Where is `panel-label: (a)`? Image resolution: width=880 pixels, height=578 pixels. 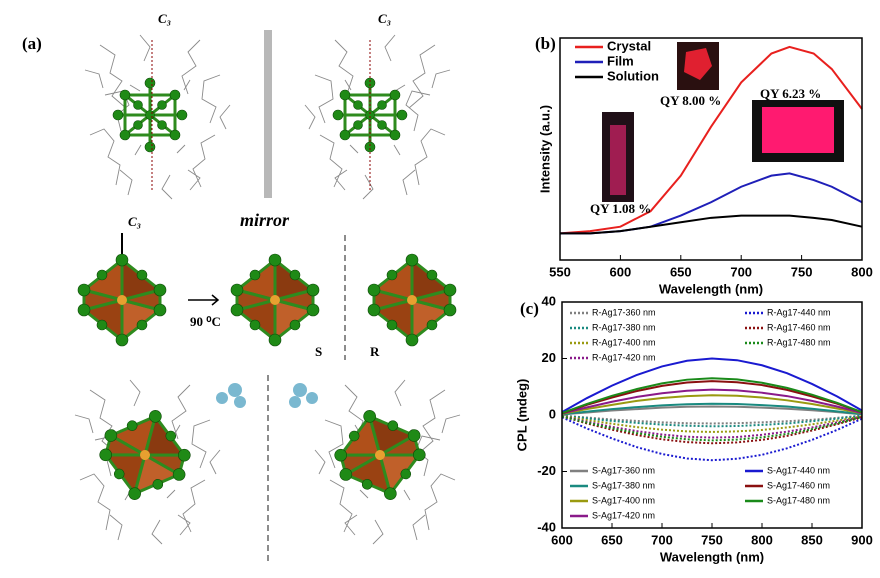
panel-label: (a) is located at coordinates (32, 43).